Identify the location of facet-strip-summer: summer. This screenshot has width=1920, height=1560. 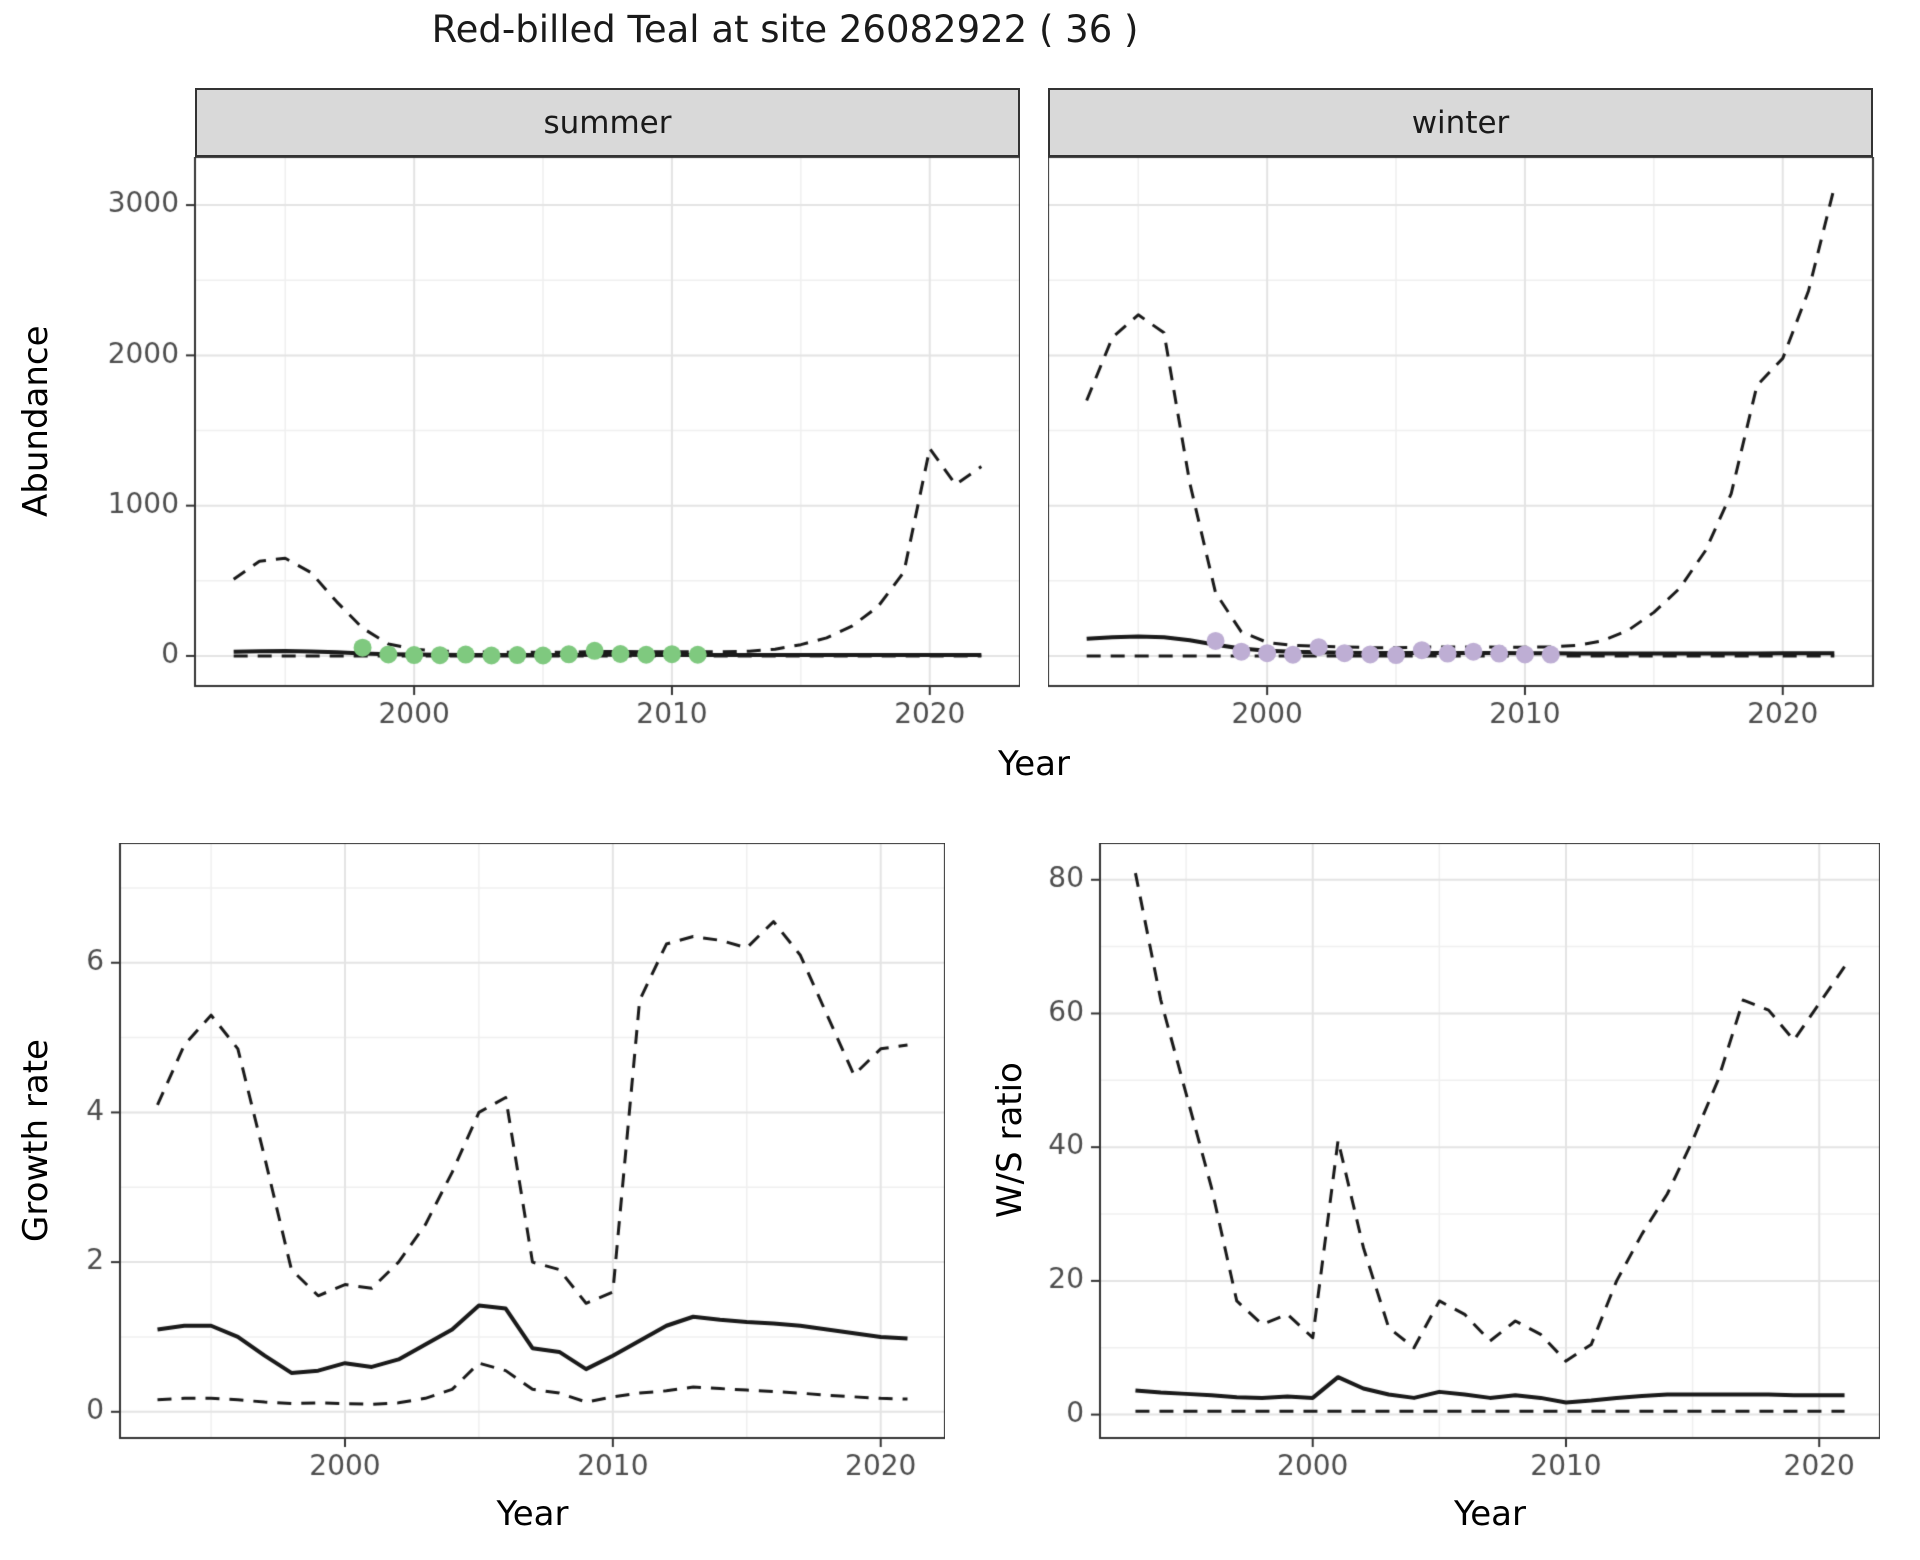
(607, 122).